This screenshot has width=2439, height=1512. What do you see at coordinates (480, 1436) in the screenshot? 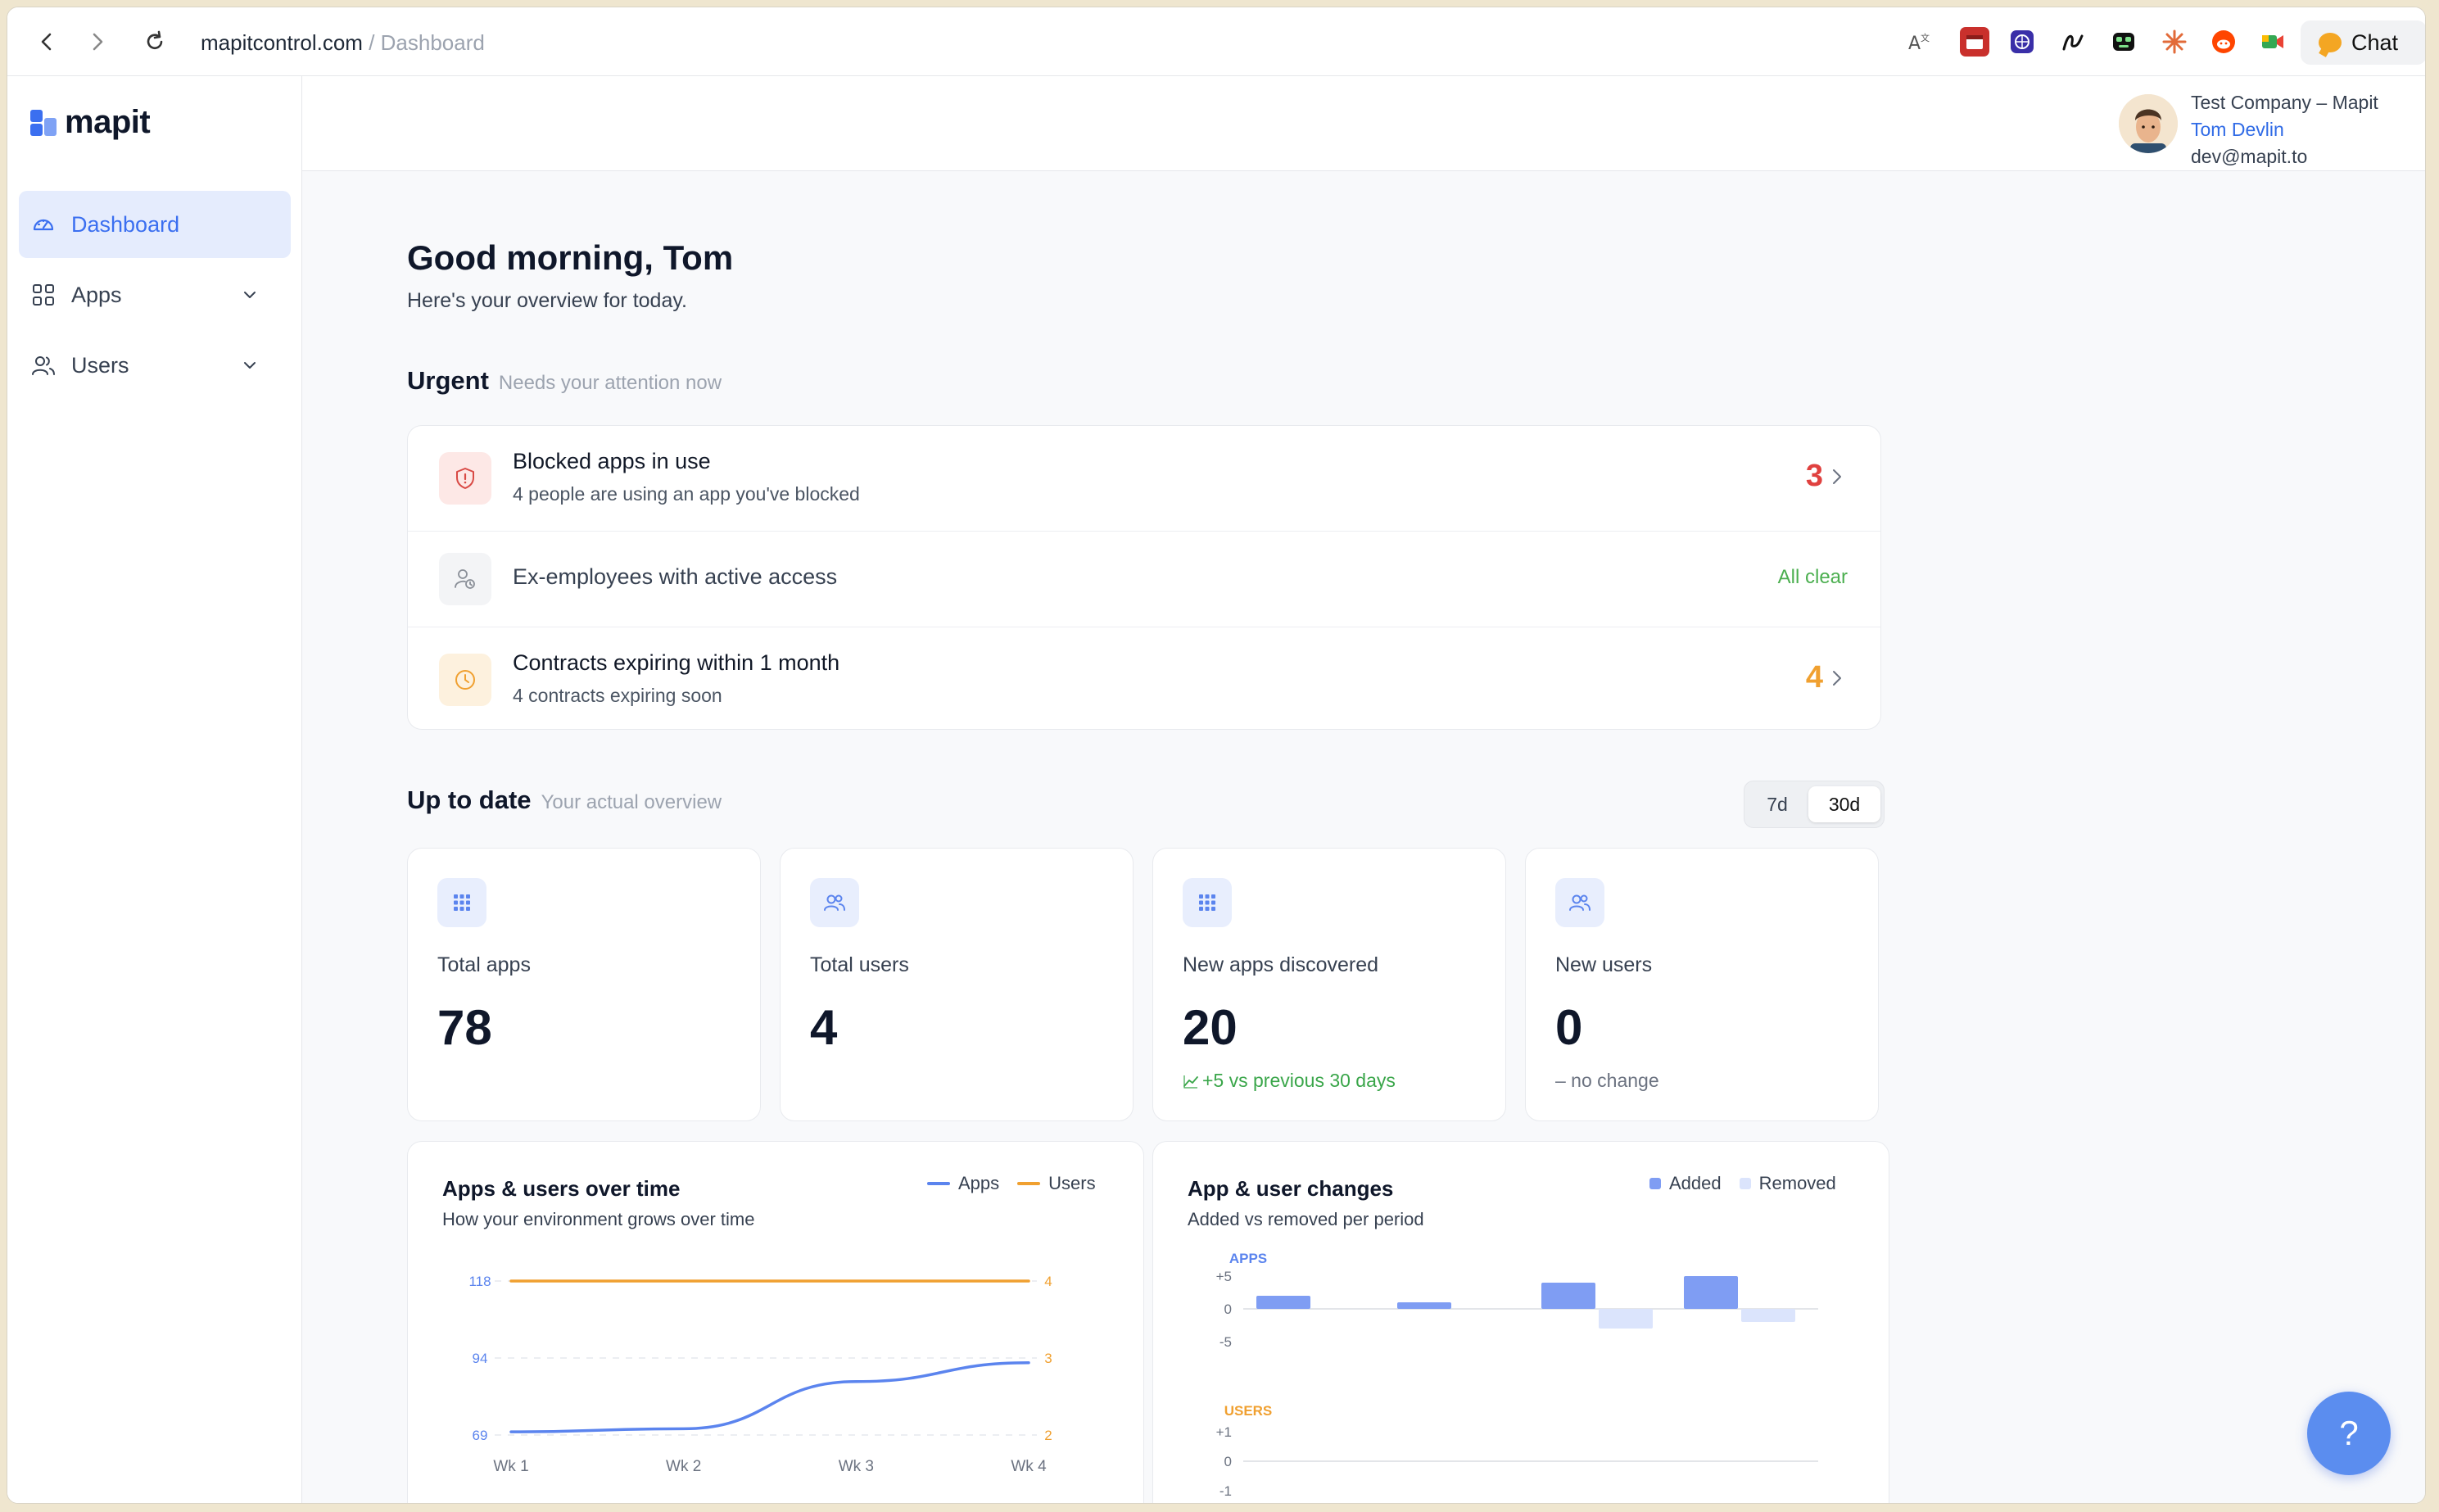
I see `left-axis-tick: 69` at bounding box center [480, 1436].